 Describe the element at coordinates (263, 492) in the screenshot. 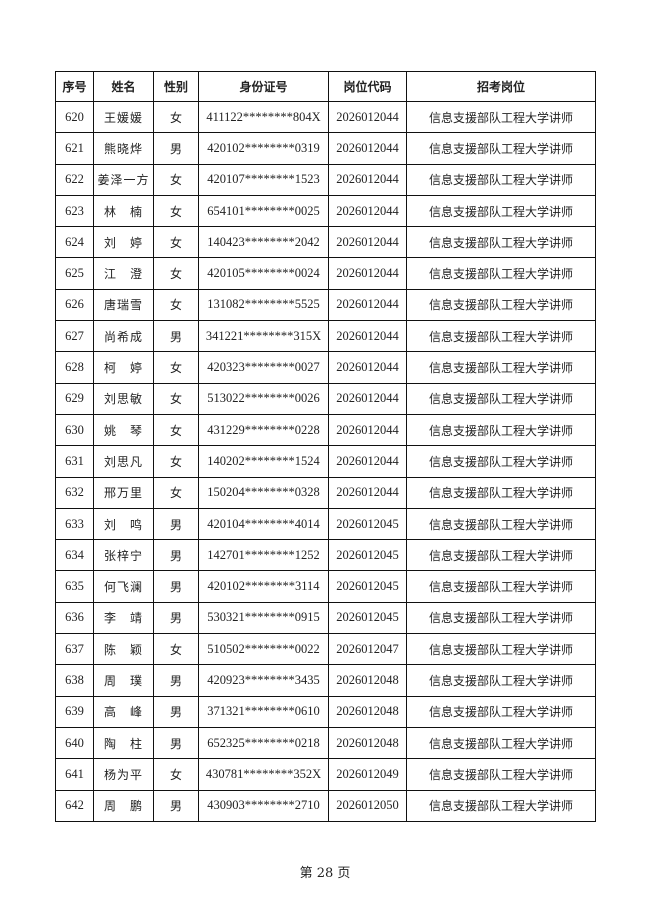

I see `id-number-cell: 150204********0328` at that location.